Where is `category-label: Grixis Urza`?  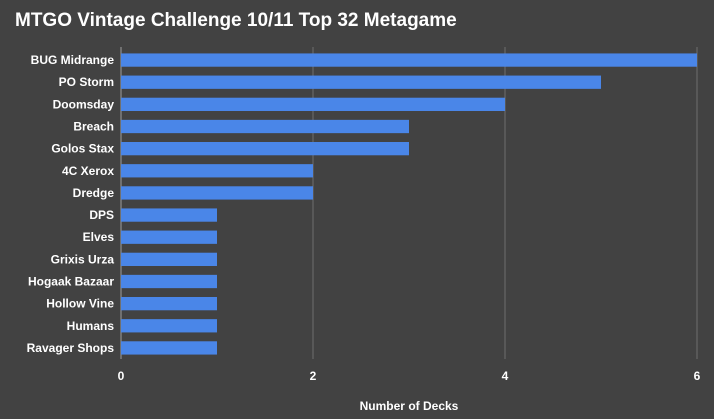 category-label: Grixis Urza is located at coordinates (83, 259).